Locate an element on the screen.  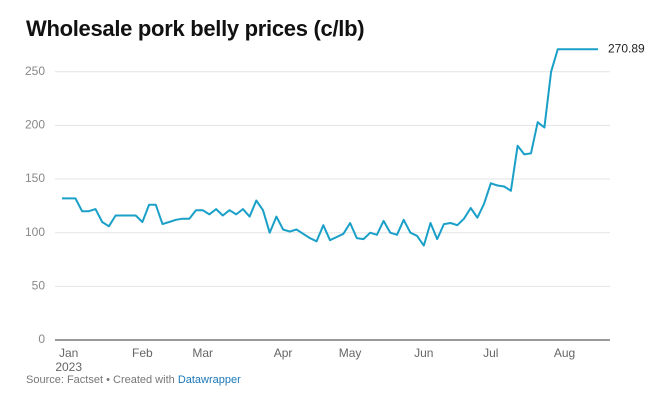
x-tick-label: Jan 2023 is located at coordinates (69, 360).